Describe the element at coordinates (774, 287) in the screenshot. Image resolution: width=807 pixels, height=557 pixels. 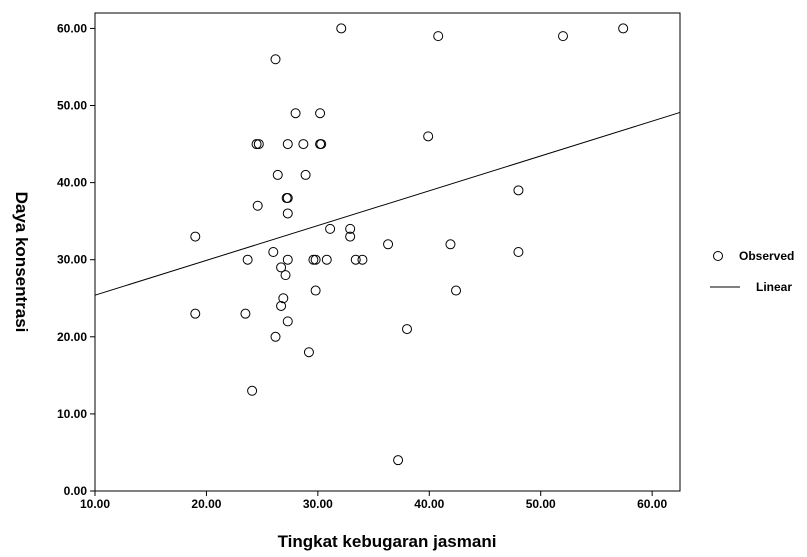
I see `legend-linear-label: Linear` at that location.